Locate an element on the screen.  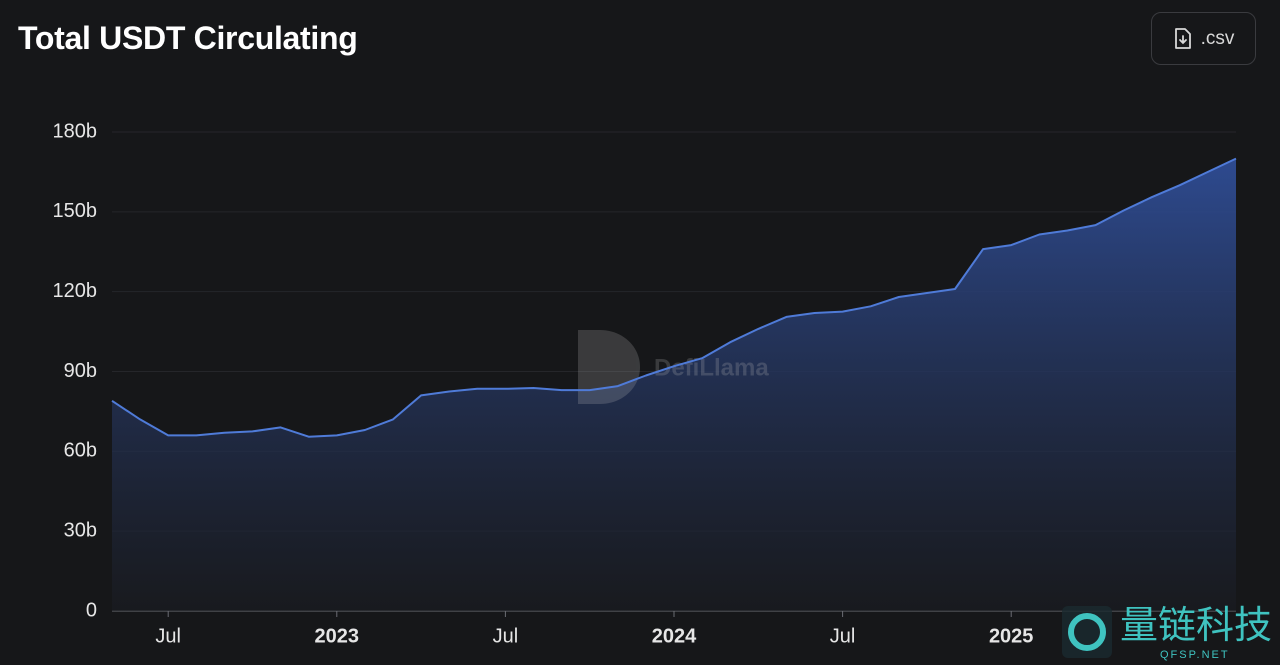
watermark: DefiLlama is located at coordinates (673, 367).